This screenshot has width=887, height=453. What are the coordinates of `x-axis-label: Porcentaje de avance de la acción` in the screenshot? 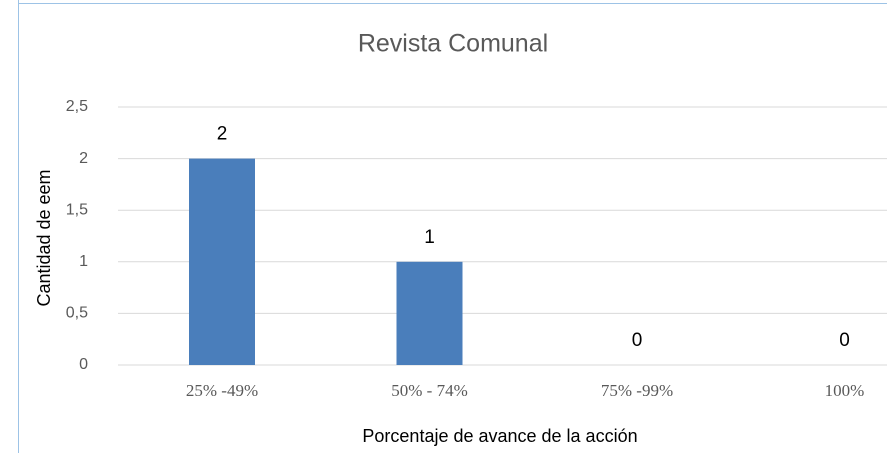 It's located at (499, 436).